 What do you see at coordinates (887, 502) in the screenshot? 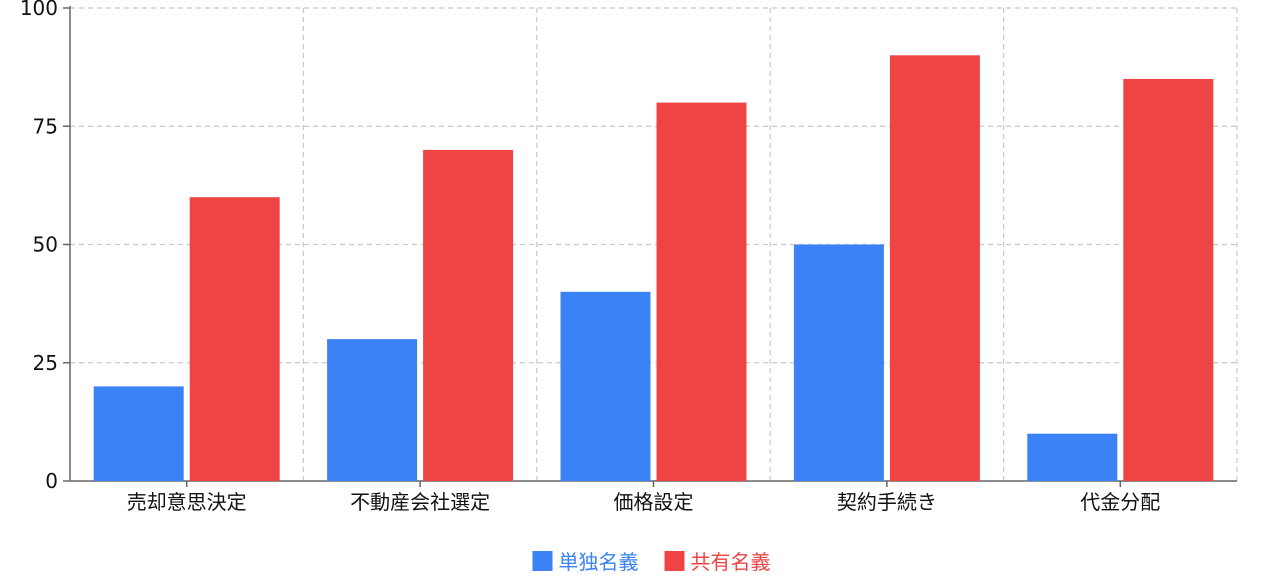
I see `x-tick-label: 契約手続き` at bounding box center [887, 502].